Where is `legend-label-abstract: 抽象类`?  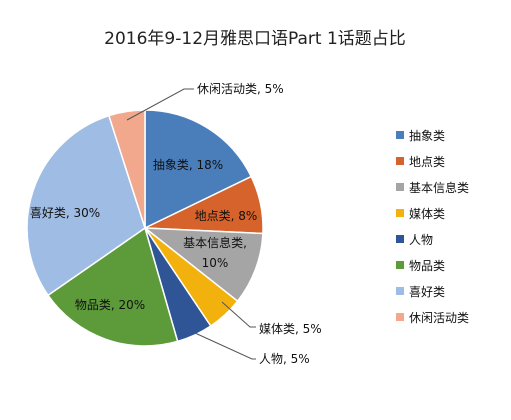
legend-label-abstract: 抽象类 is located at coordinates (427, 136).